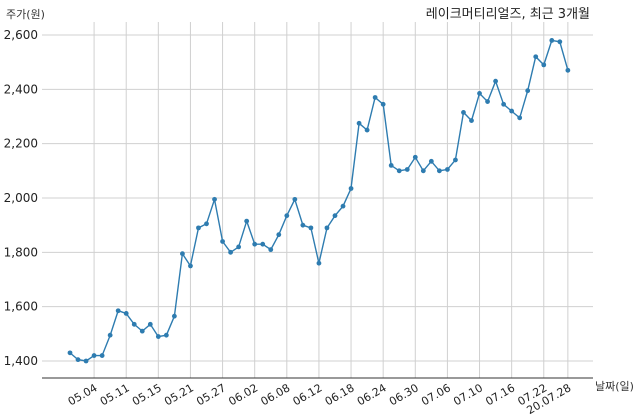 This screenshot has height=419, width=640. What do you see at coordinates (115, 394) in the screenshot?
I see `x-tick-label: 05.11` at bounding box center [115, 394].